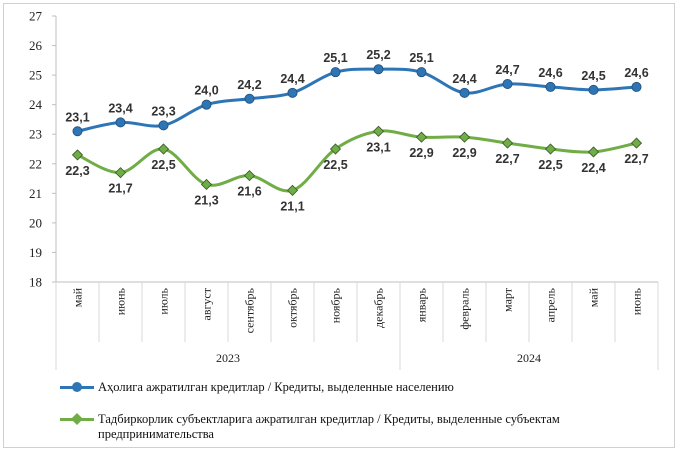  Describe the element at coordinates (228, 358) in the screenshot. I see `year-label: 2023` at that location.